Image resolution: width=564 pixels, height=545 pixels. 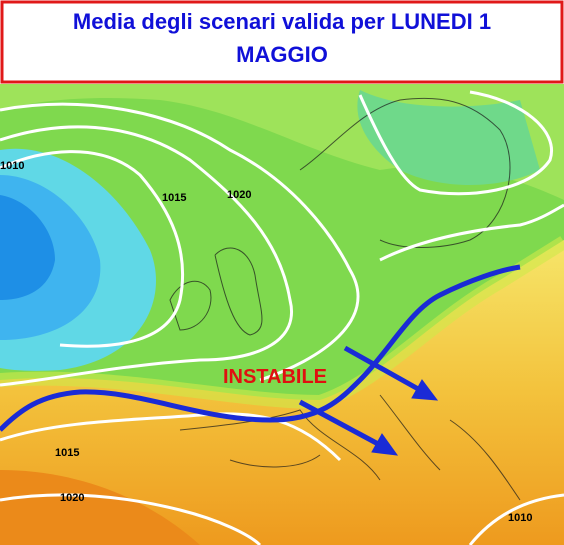 I want to click on scandinavia-field, so click(x=448, y=137).